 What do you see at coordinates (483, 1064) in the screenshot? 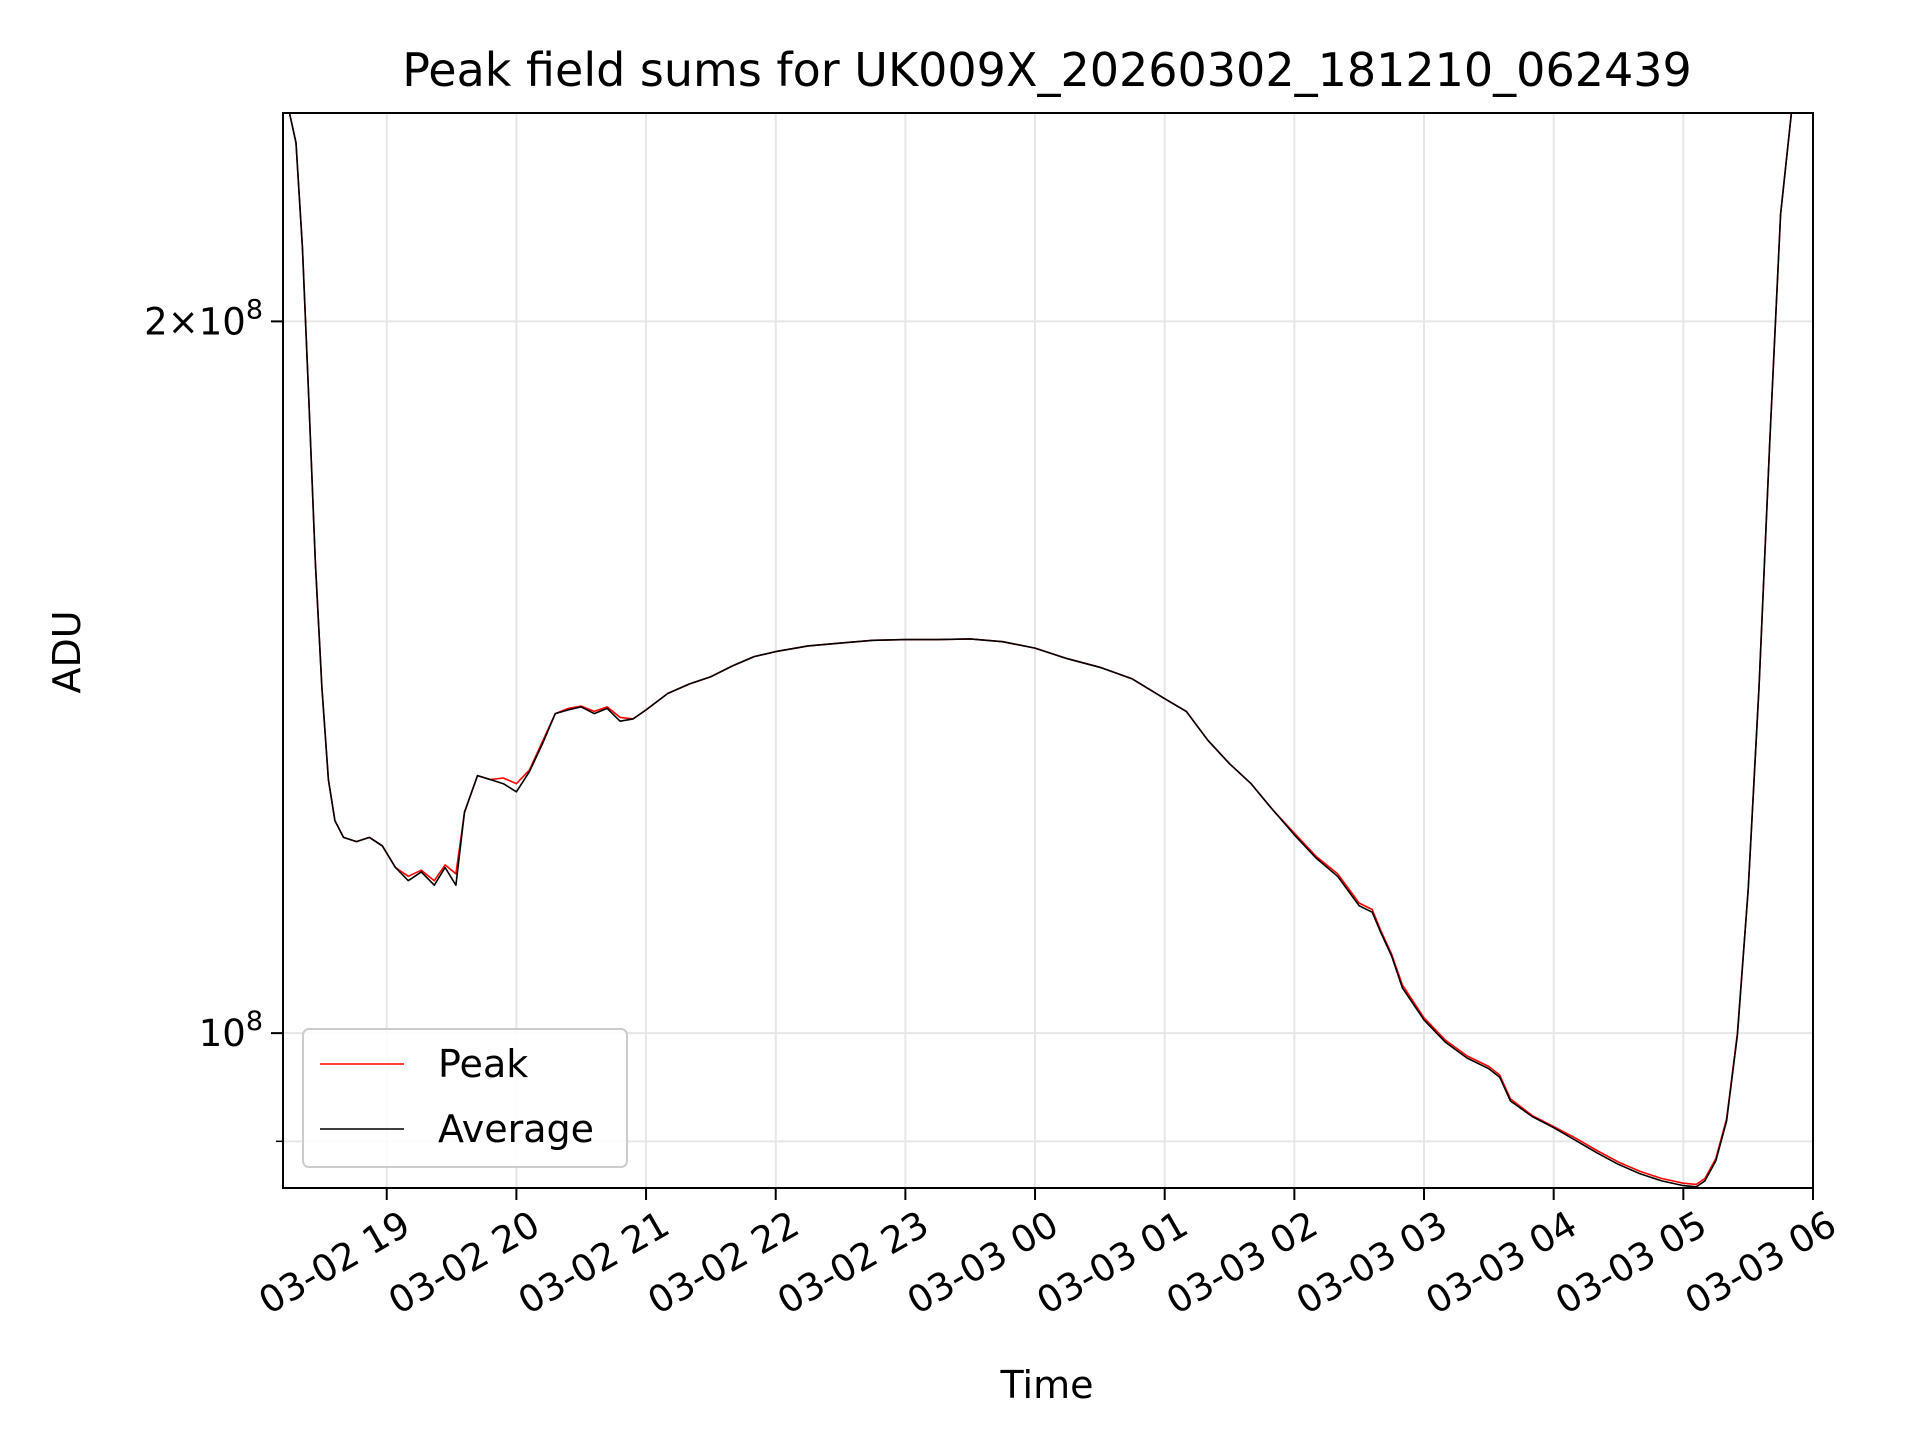
I see `legend-label-peak: Peak` at bounding box center [483, 1064].